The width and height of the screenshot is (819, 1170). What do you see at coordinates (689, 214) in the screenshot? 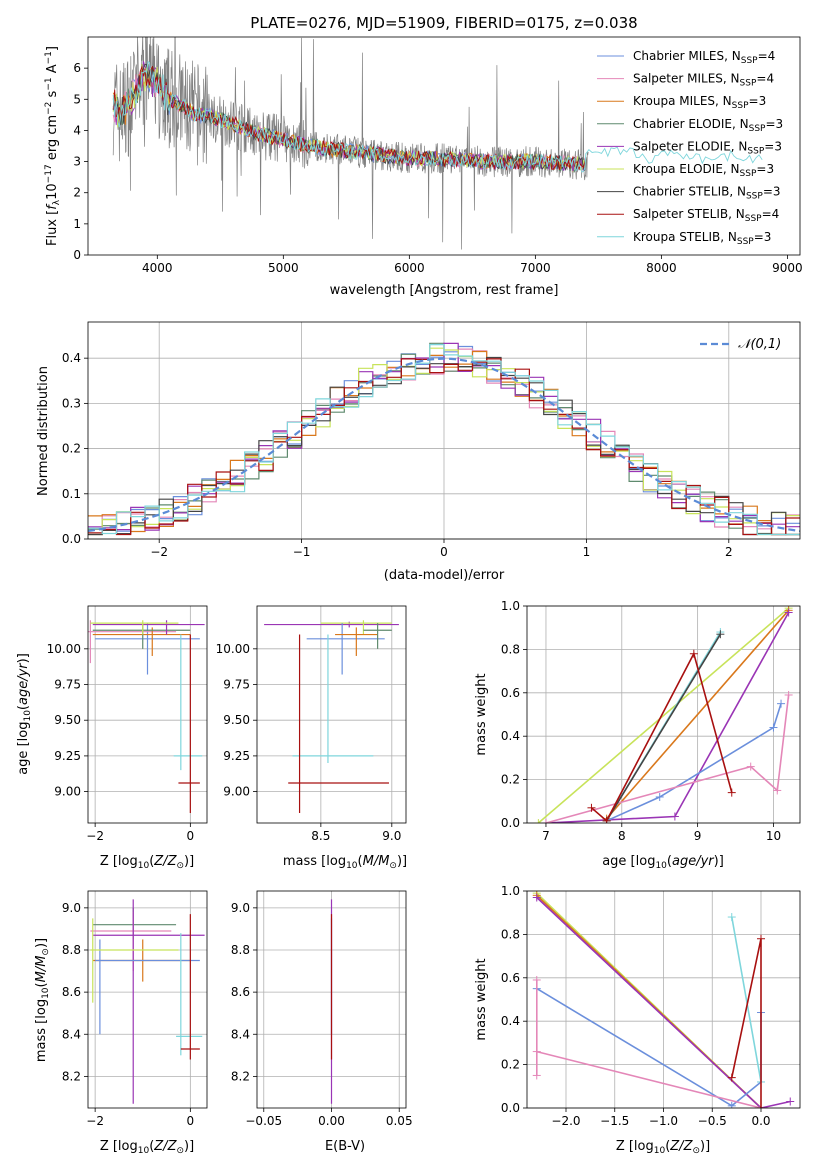
I see `legend-series-name: Salpeter STELIB, N` at bounding box center [689, 214].